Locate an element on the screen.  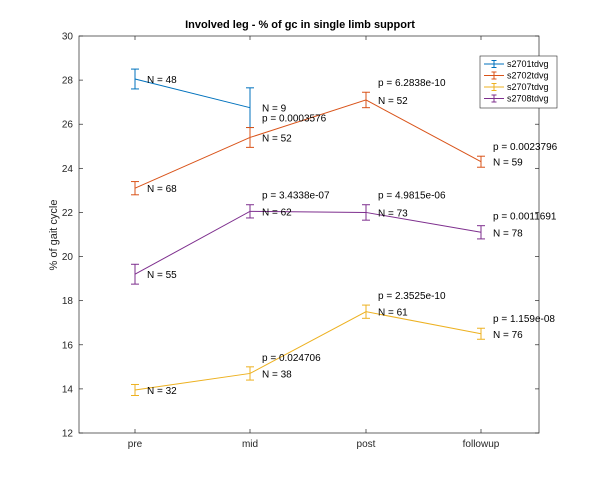
y-tick-label: 22 is located at coordinates (68, 213).